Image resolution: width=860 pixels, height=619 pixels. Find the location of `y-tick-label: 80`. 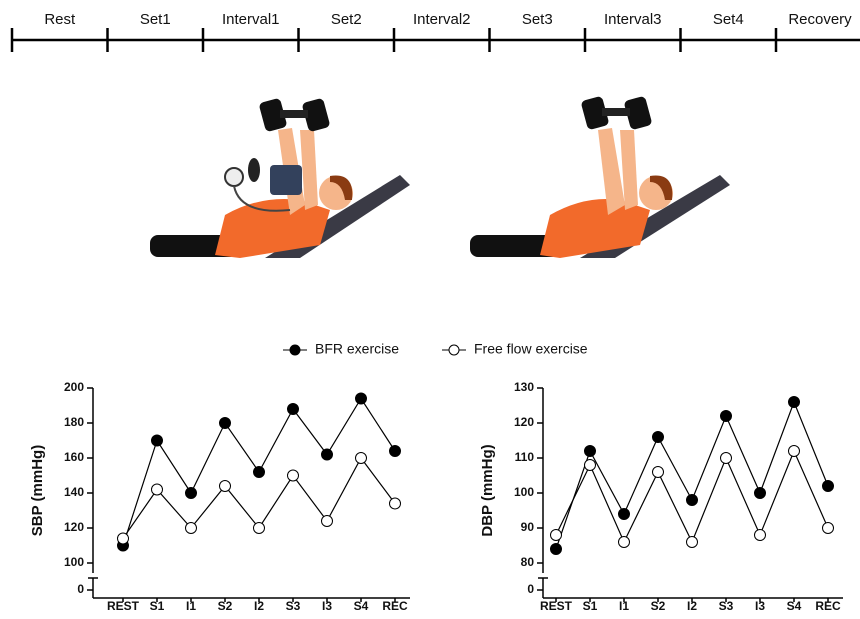

y-tick-label: 80 is located at coordinates (528, 562).